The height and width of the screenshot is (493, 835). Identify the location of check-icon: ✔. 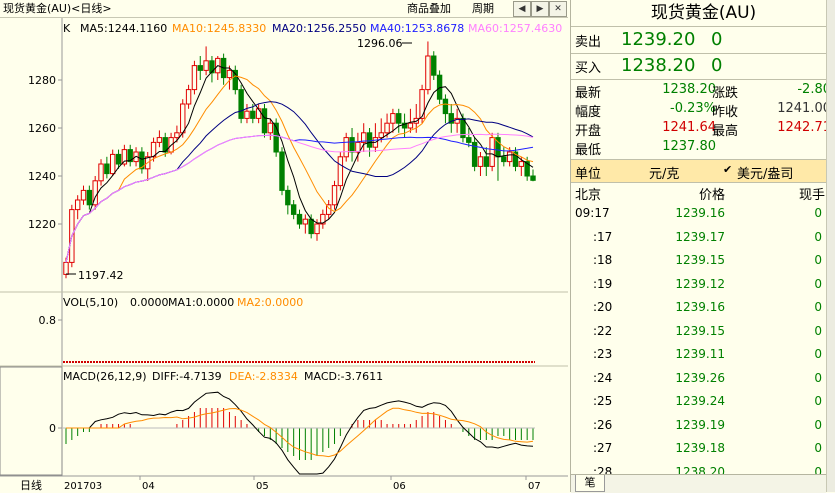
(728, 169).